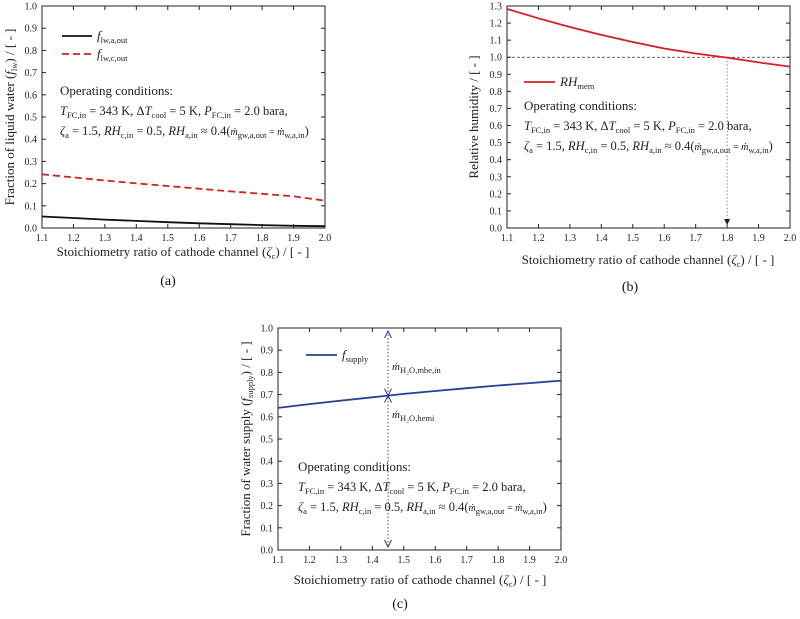 This screenshot has height=619, width=800. What do you see at coordinates (267, 417) in the screenshot?
I see `y-tick-label-c-6: 0.6` at bounding box center [267, 417].